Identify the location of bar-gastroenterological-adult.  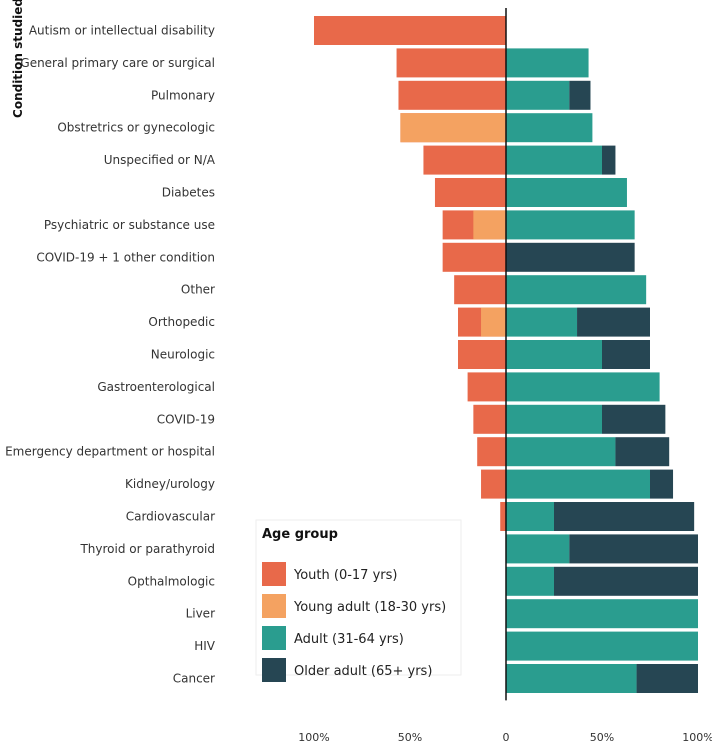
(583, 387).